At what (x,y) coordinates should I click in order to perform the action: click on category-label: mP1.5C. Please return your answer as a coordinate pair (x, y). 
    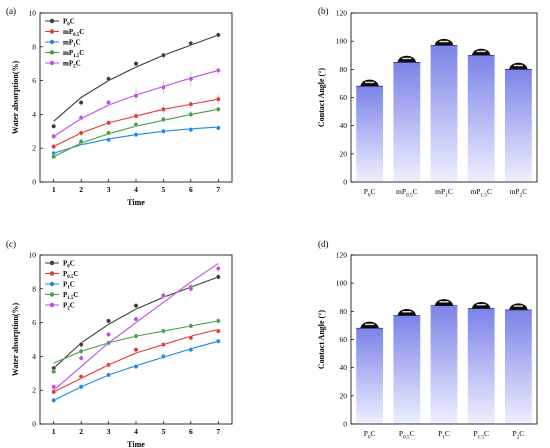
    Looking at the image, I should click on (481, 192).